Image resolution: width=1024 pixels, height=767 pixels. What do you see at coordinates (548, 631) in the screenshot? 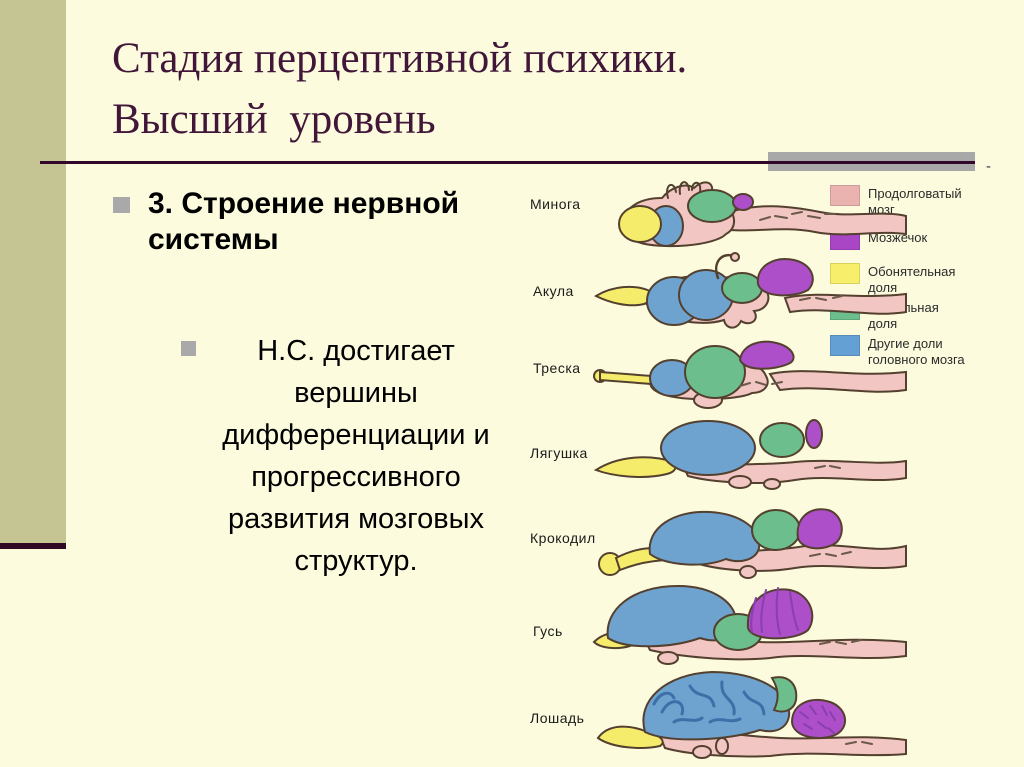
I see `animal-label: Гусь` at bounding box center [548, 631].